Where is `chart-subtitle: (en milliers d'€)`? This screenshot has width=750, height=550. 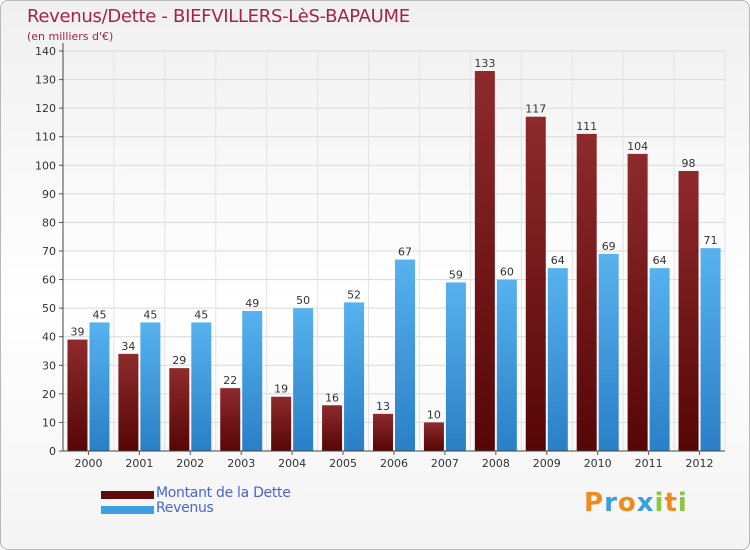 chart-subtitle: (en milliers d'€) is located at coordinates (70, 36).